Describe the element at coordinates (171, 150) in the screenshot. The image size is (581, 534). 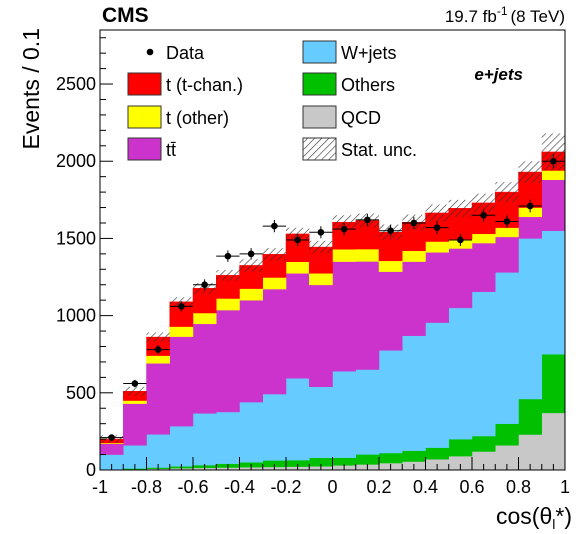
I see `legend-label-ttbar: tt̄` at that location.